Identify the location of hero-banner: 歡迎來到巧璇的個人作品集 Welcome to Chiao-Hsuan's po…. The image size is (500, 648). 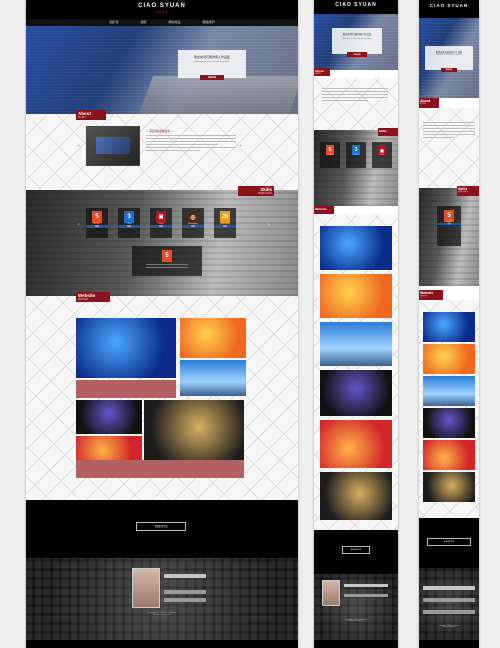
(356, 42).